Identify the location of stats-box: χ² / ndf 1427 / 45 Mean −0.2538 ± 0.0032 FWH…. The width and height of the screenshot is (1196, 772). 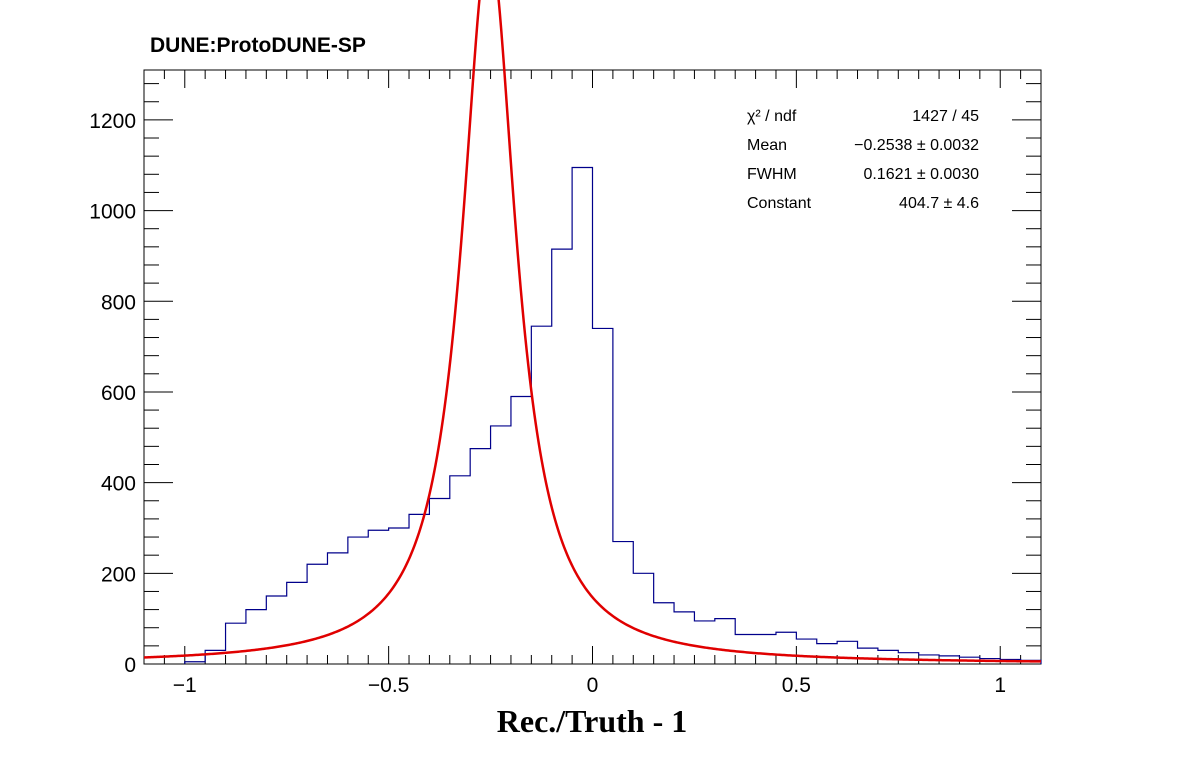
(863, 160).